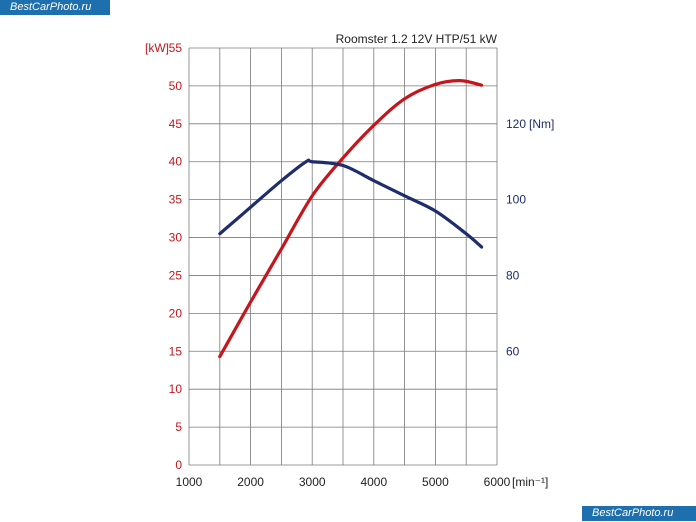 Image resolution: width=696 pixels, height=522 pixels. What do you see at coordinates (541, 124) in the screenshot?
I see `y-right-axis-label: [Nm]` at bounding box center [541, 124].